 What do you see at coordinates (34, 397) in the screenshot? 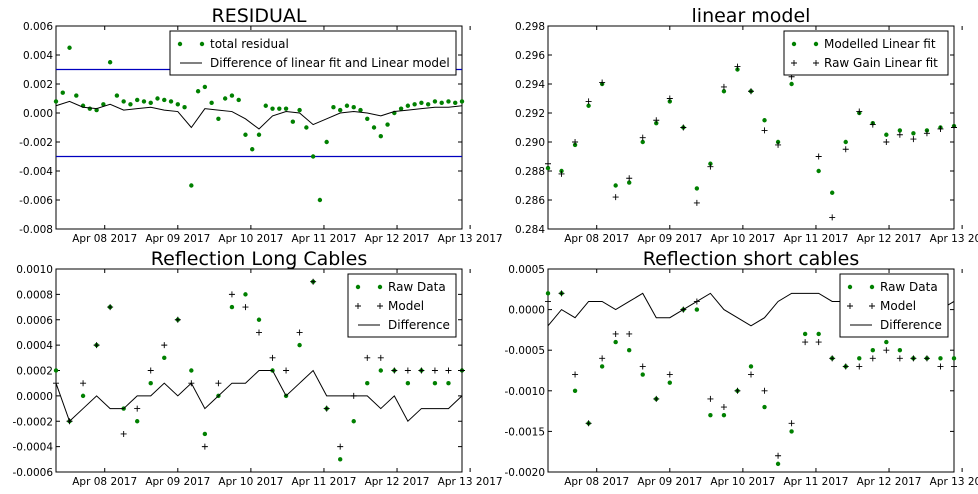
I see `y-tick-label: 0.0000` at bounding box center [34, 397].